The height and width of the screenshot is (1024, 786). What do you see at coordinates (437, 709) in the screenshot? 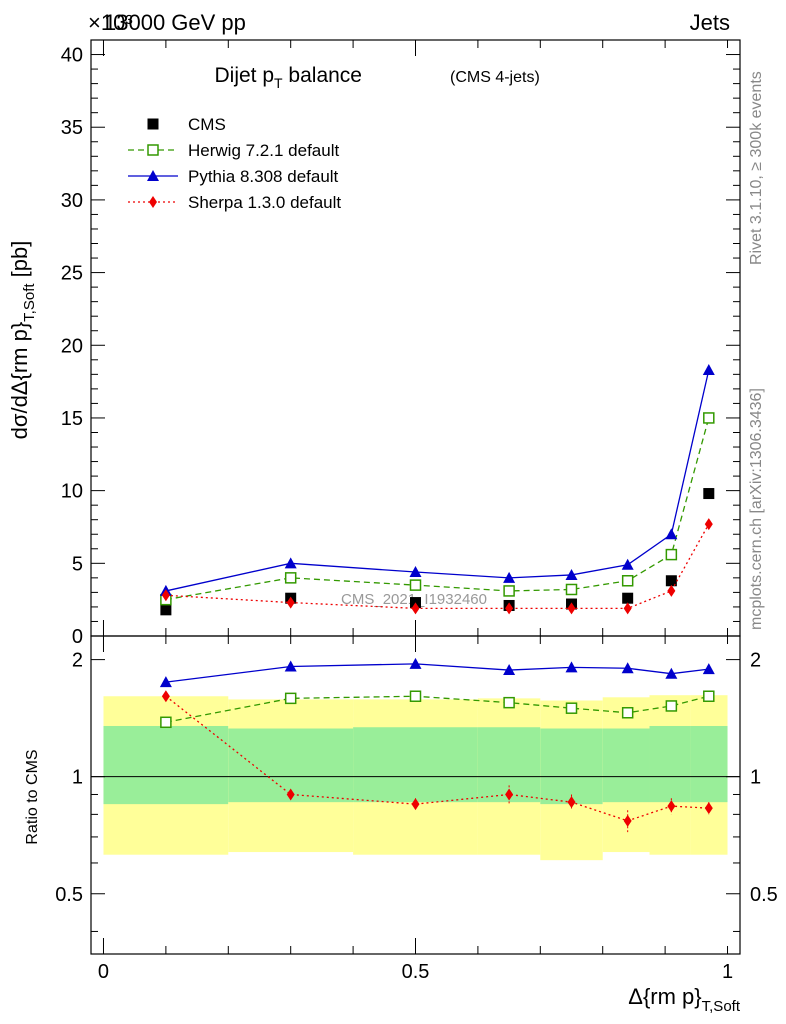
I see `herwig-series-line` at bounding box center [437, 709].